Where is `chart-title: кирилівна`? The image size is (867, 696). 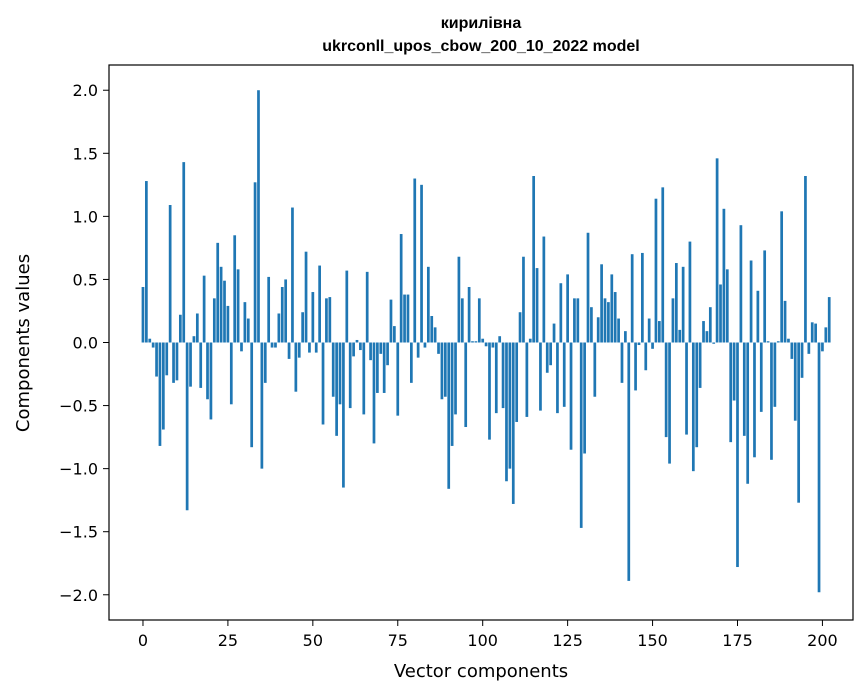 chart-title: кирилівна is located at coordinates (481, 23).